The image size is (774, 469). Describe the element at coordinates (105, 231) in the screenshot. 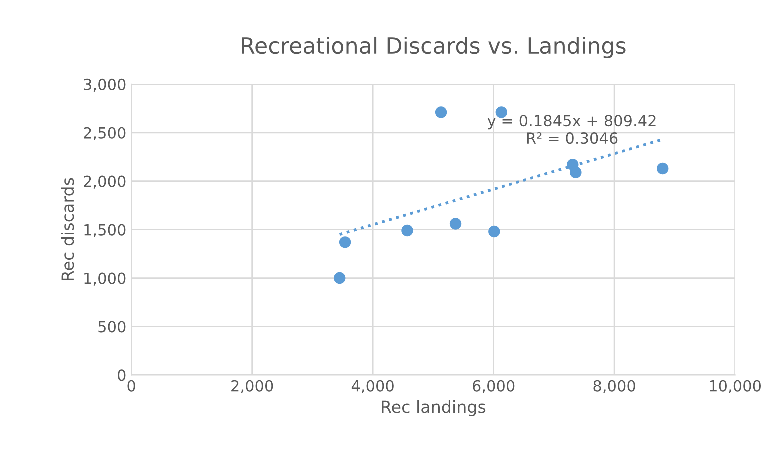

I see `y-tick-label: 1,500` at that location.